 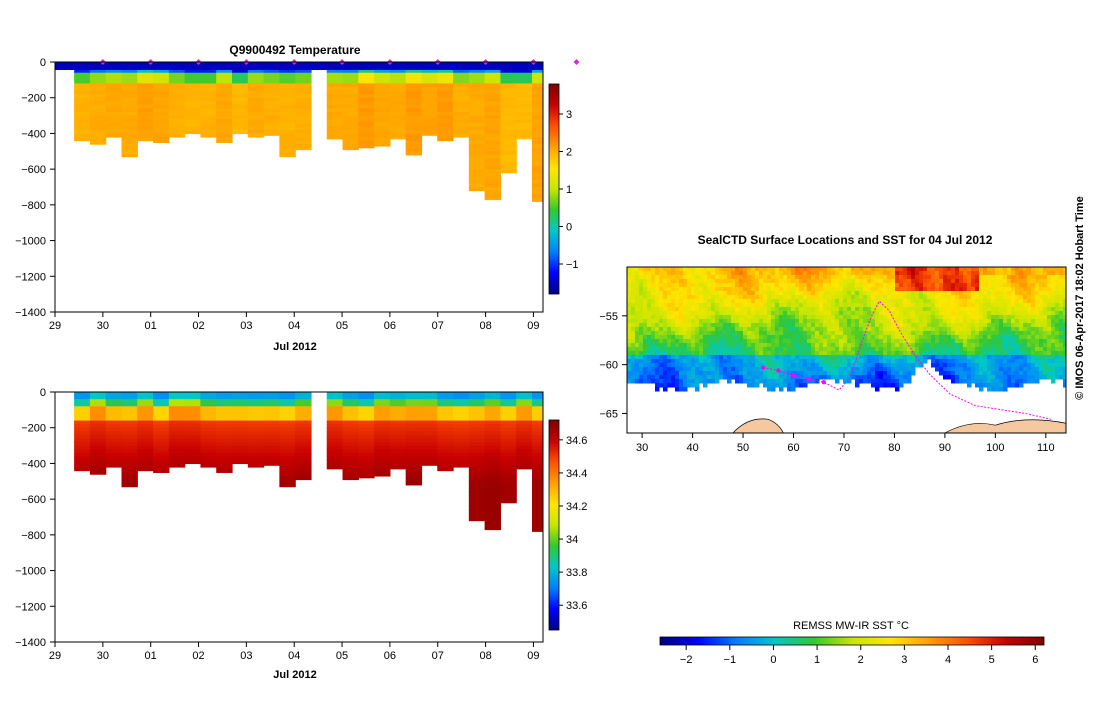 What do you see at coordinates (587, 431) in the screenshot?
I see `salinity-profile` at bounding box center [587, 431].